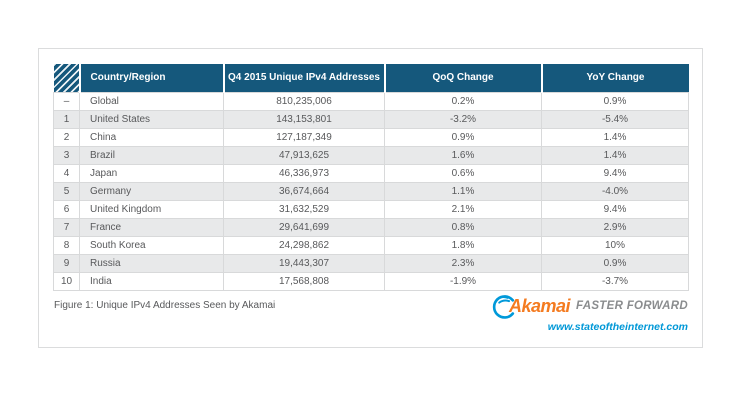  I want to click on addresses-cell: 143,153,801, so click(304, 119).